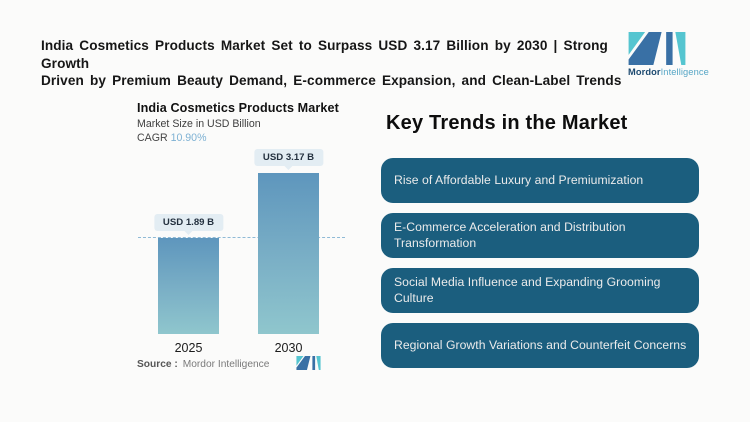  What do you see at coordinates (288, 348) in the screenshot?
I see `x-tick-2030: 2030` at bounding box center [288, 348].